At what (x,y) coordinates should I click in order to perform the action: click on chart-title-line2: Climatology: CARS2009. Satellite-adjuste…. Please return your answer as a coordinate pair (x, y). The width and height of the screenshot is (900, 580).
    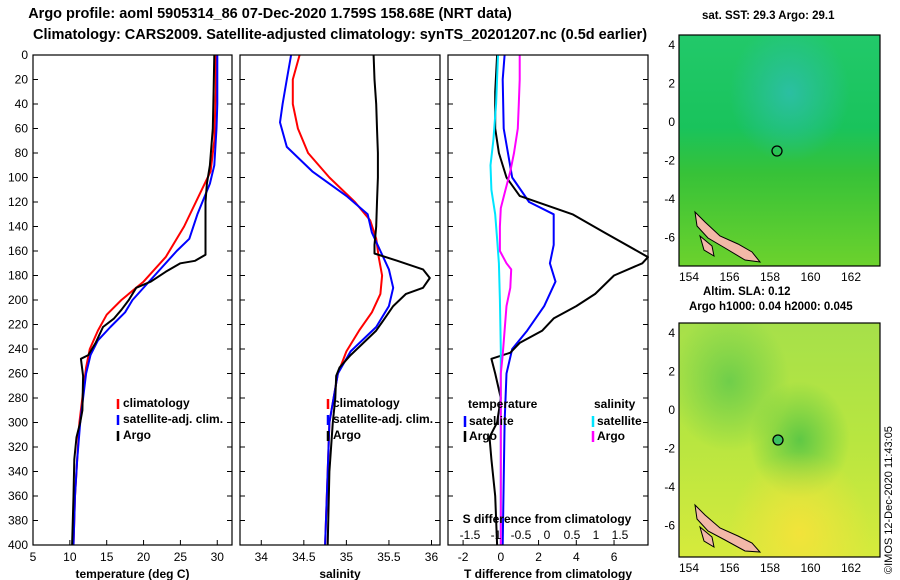
    Looking at the image, I should click on (340, 35).